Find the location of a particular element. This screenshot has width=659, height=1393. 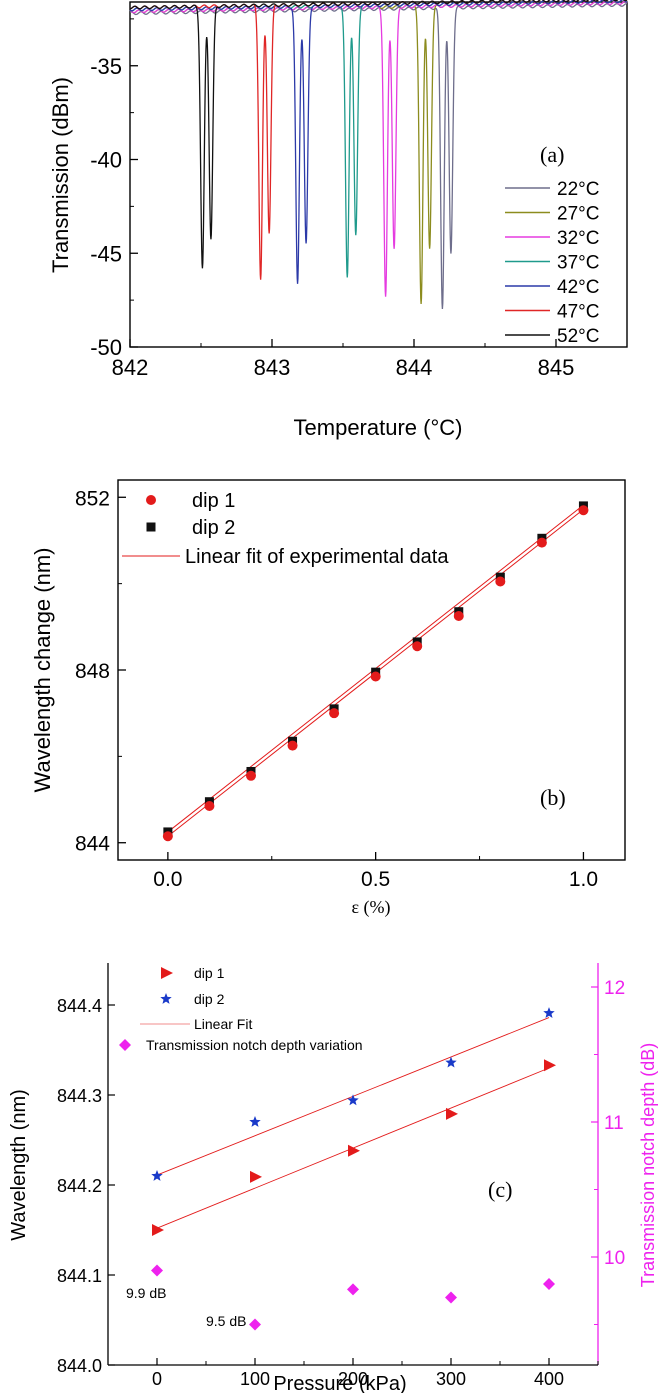

y-axis-ticks: 844.0 844.1 844.2 844.3 844.4 is located at coordinates (86, 1186).